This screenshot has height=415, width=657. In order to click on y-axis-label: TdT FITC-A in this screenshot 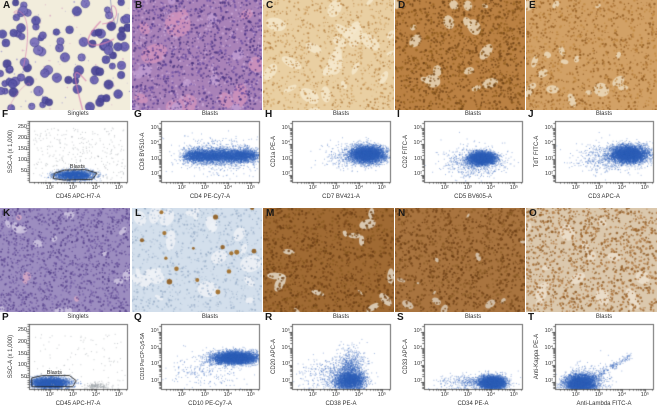, I will do `click(537, 151)`.